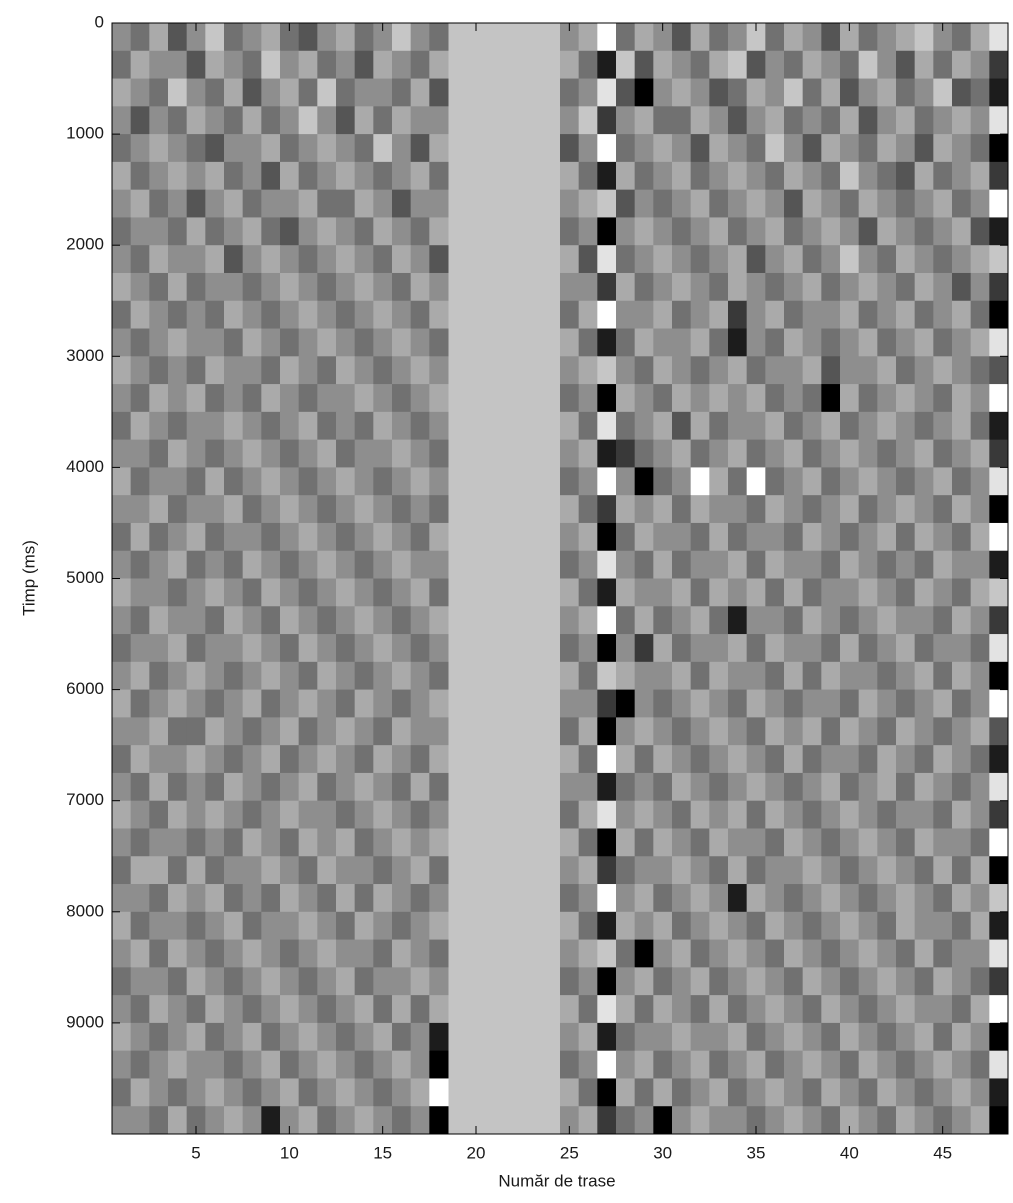 The width and height of the screenshot is (1013, 1203). What do you see at coordinates (942, 1152) in the screenshot?
I see `x-tick-label: 45` at bounding box center [942, 1152].